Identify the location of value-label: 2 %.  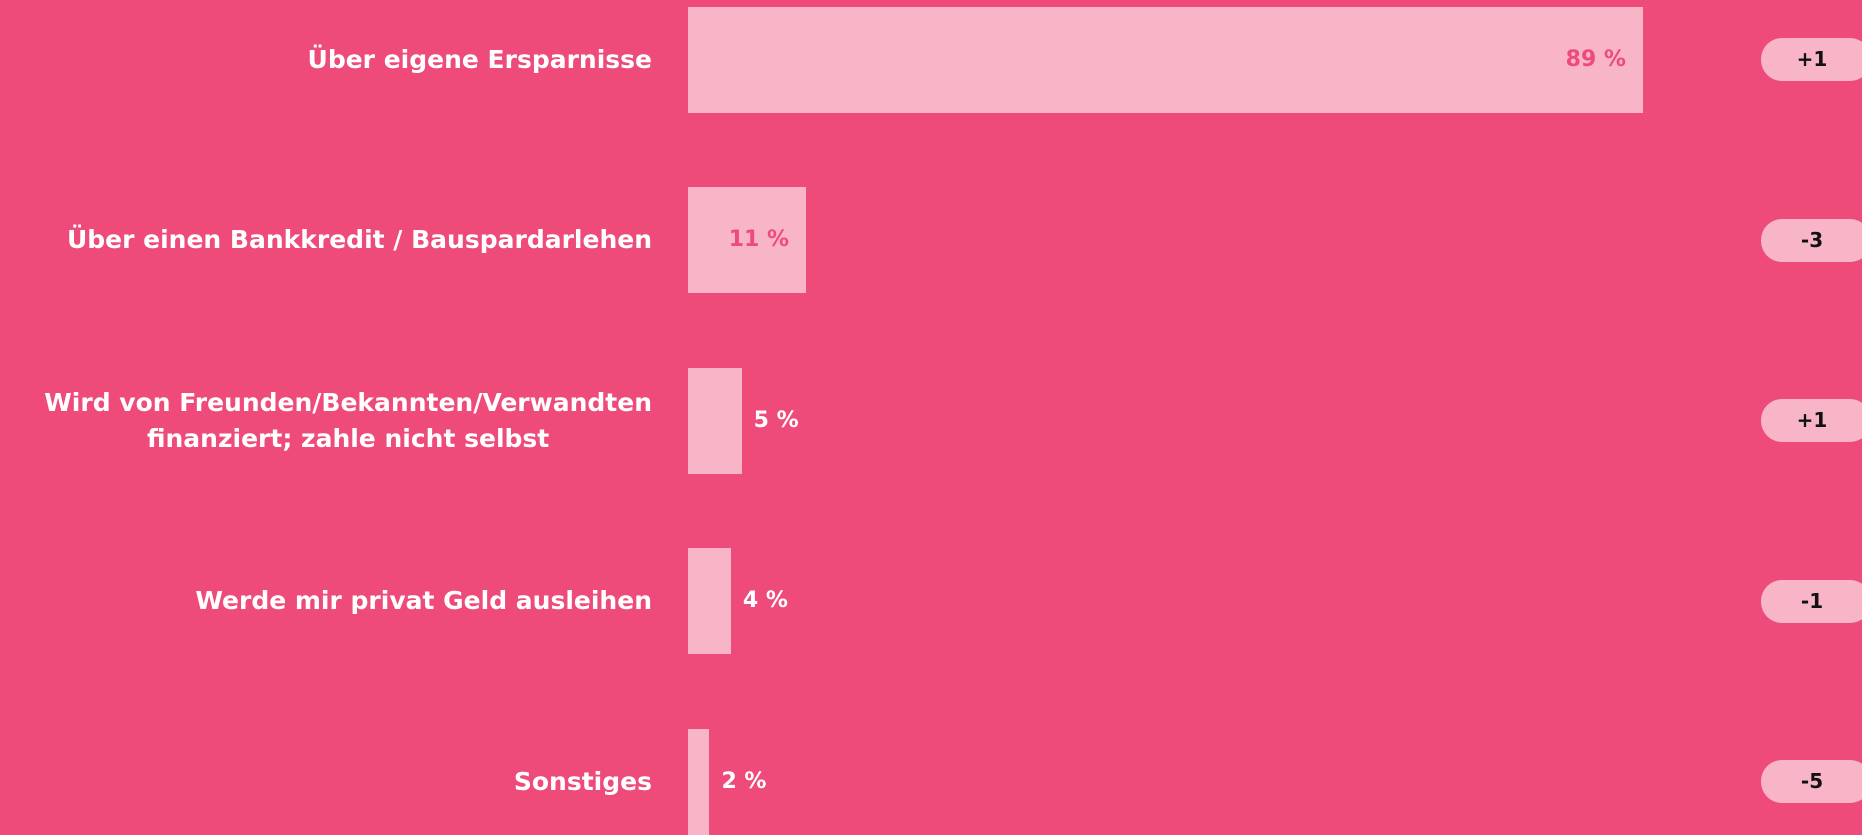
(744, 781).